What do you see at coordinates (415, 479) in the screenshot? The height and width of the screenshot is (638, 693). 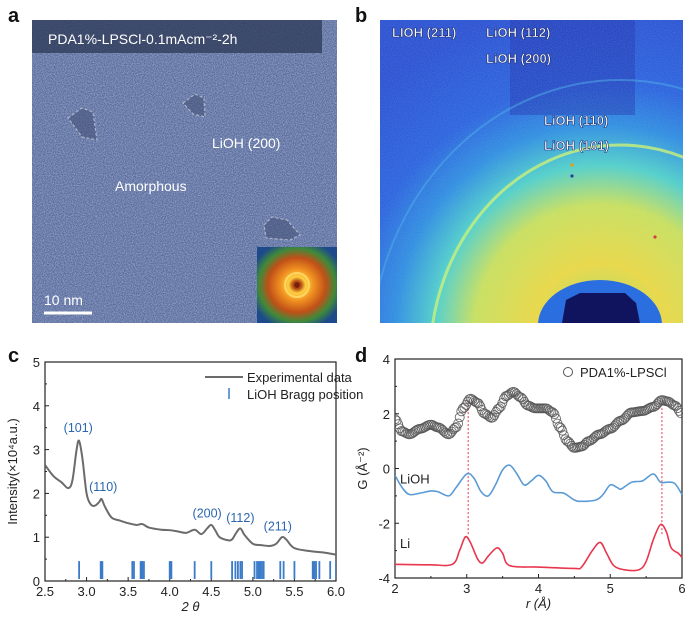 I see `series-label-lioh: LiOH` at bounding box center [415, 479].